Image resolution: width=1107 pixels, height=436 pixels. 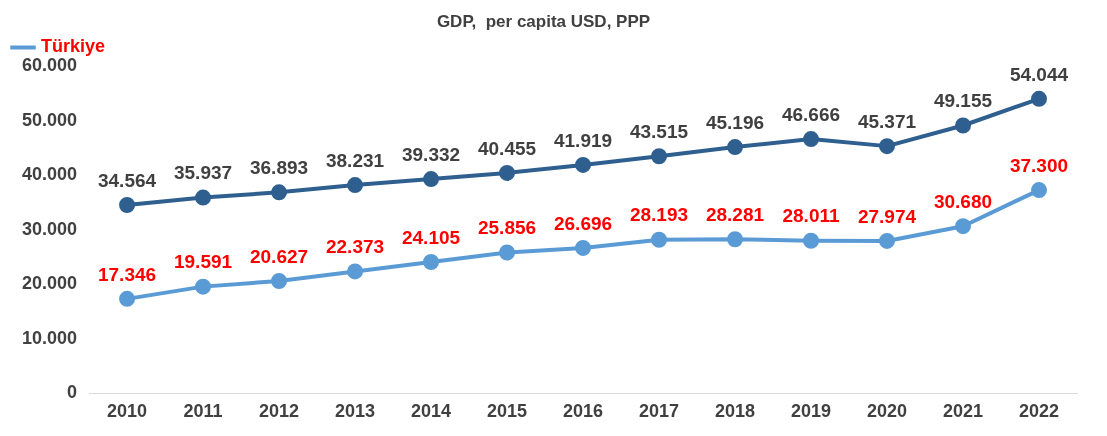 I want to click on data-label: 40.455, so click(x=507, y=148).